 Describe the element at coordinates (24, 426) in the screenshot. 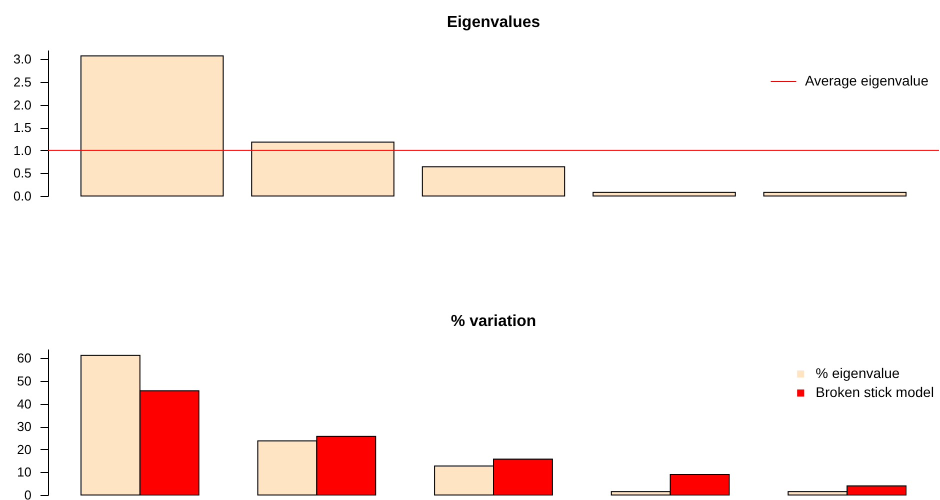

I see `y-tick-label: 30` at that location.